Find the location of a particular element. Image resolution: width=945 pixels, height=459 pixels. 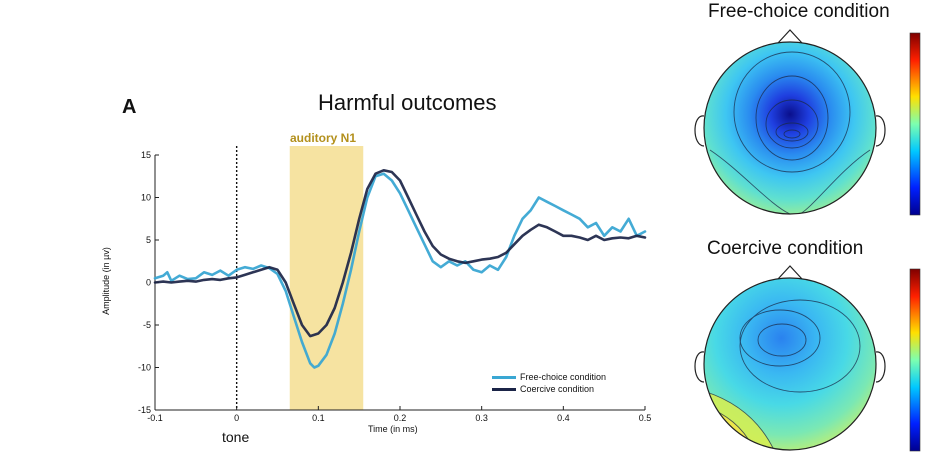

x-tick-label: 0.3 is located at coordinates (481, 418).